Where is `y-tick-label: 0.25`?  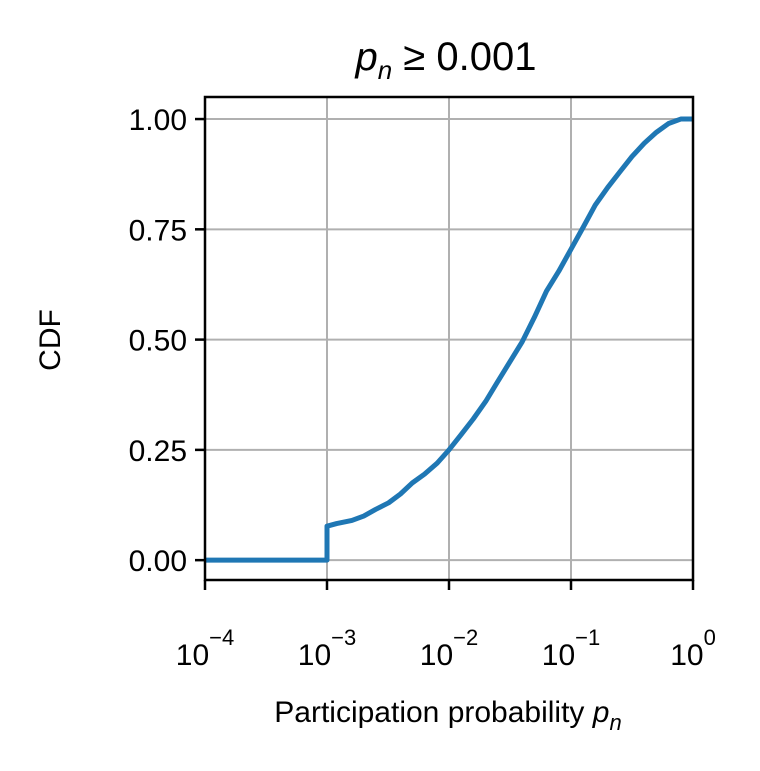
y-tick-label: 0.25 is located at coordinates (158, 451).